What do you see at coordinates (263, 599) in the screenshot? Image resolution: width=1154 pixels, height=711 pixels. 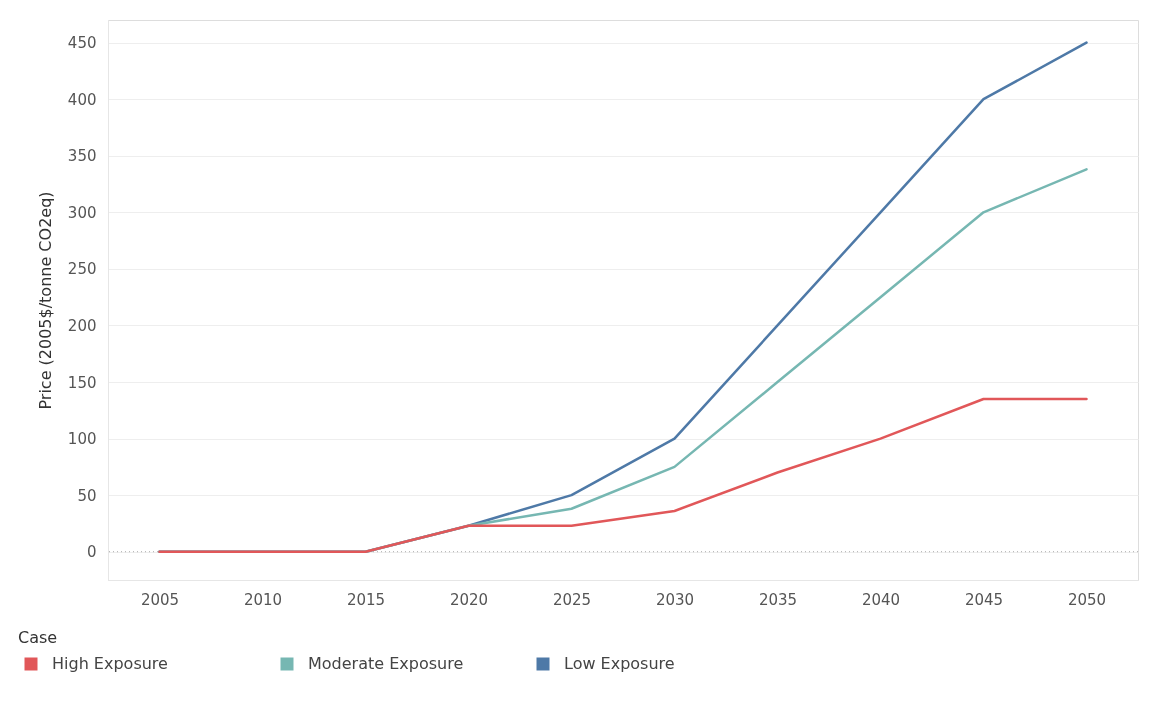 I see `x-tick-label: 2010` at bounding box center [263, 599].